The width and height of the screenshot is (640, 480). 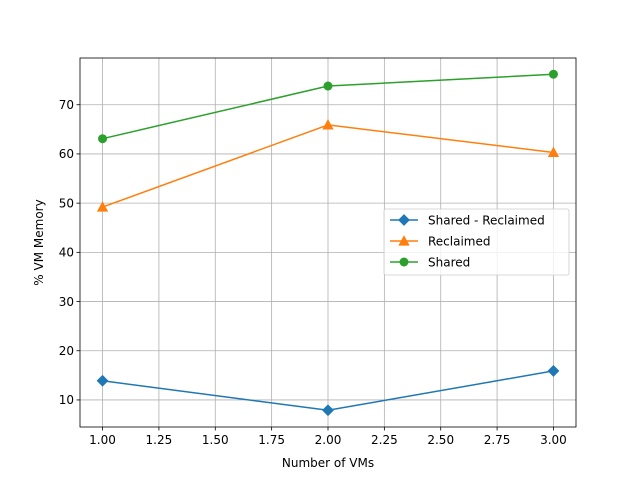 What do you see at coordinates (328, 106) in the screenshot?
I see `series-shared` at bounding box center [328, 106].